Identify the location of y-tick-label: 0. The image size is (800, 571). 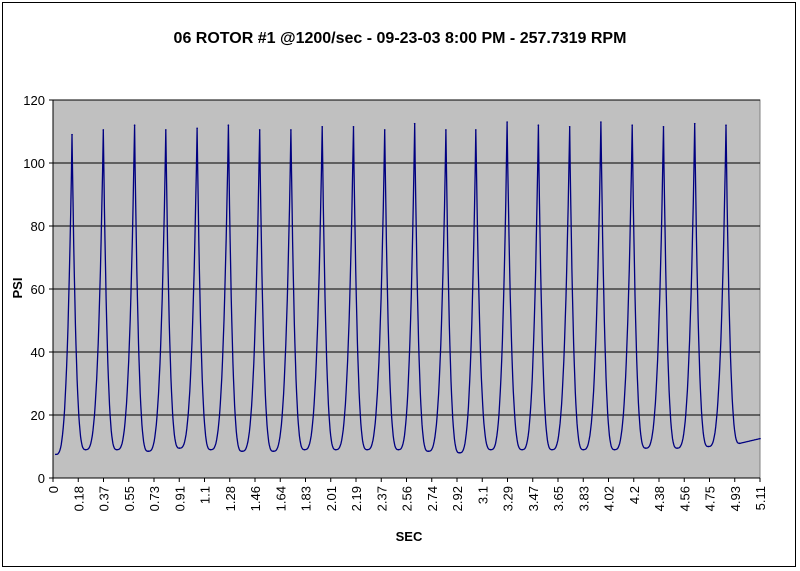
(41, 478).